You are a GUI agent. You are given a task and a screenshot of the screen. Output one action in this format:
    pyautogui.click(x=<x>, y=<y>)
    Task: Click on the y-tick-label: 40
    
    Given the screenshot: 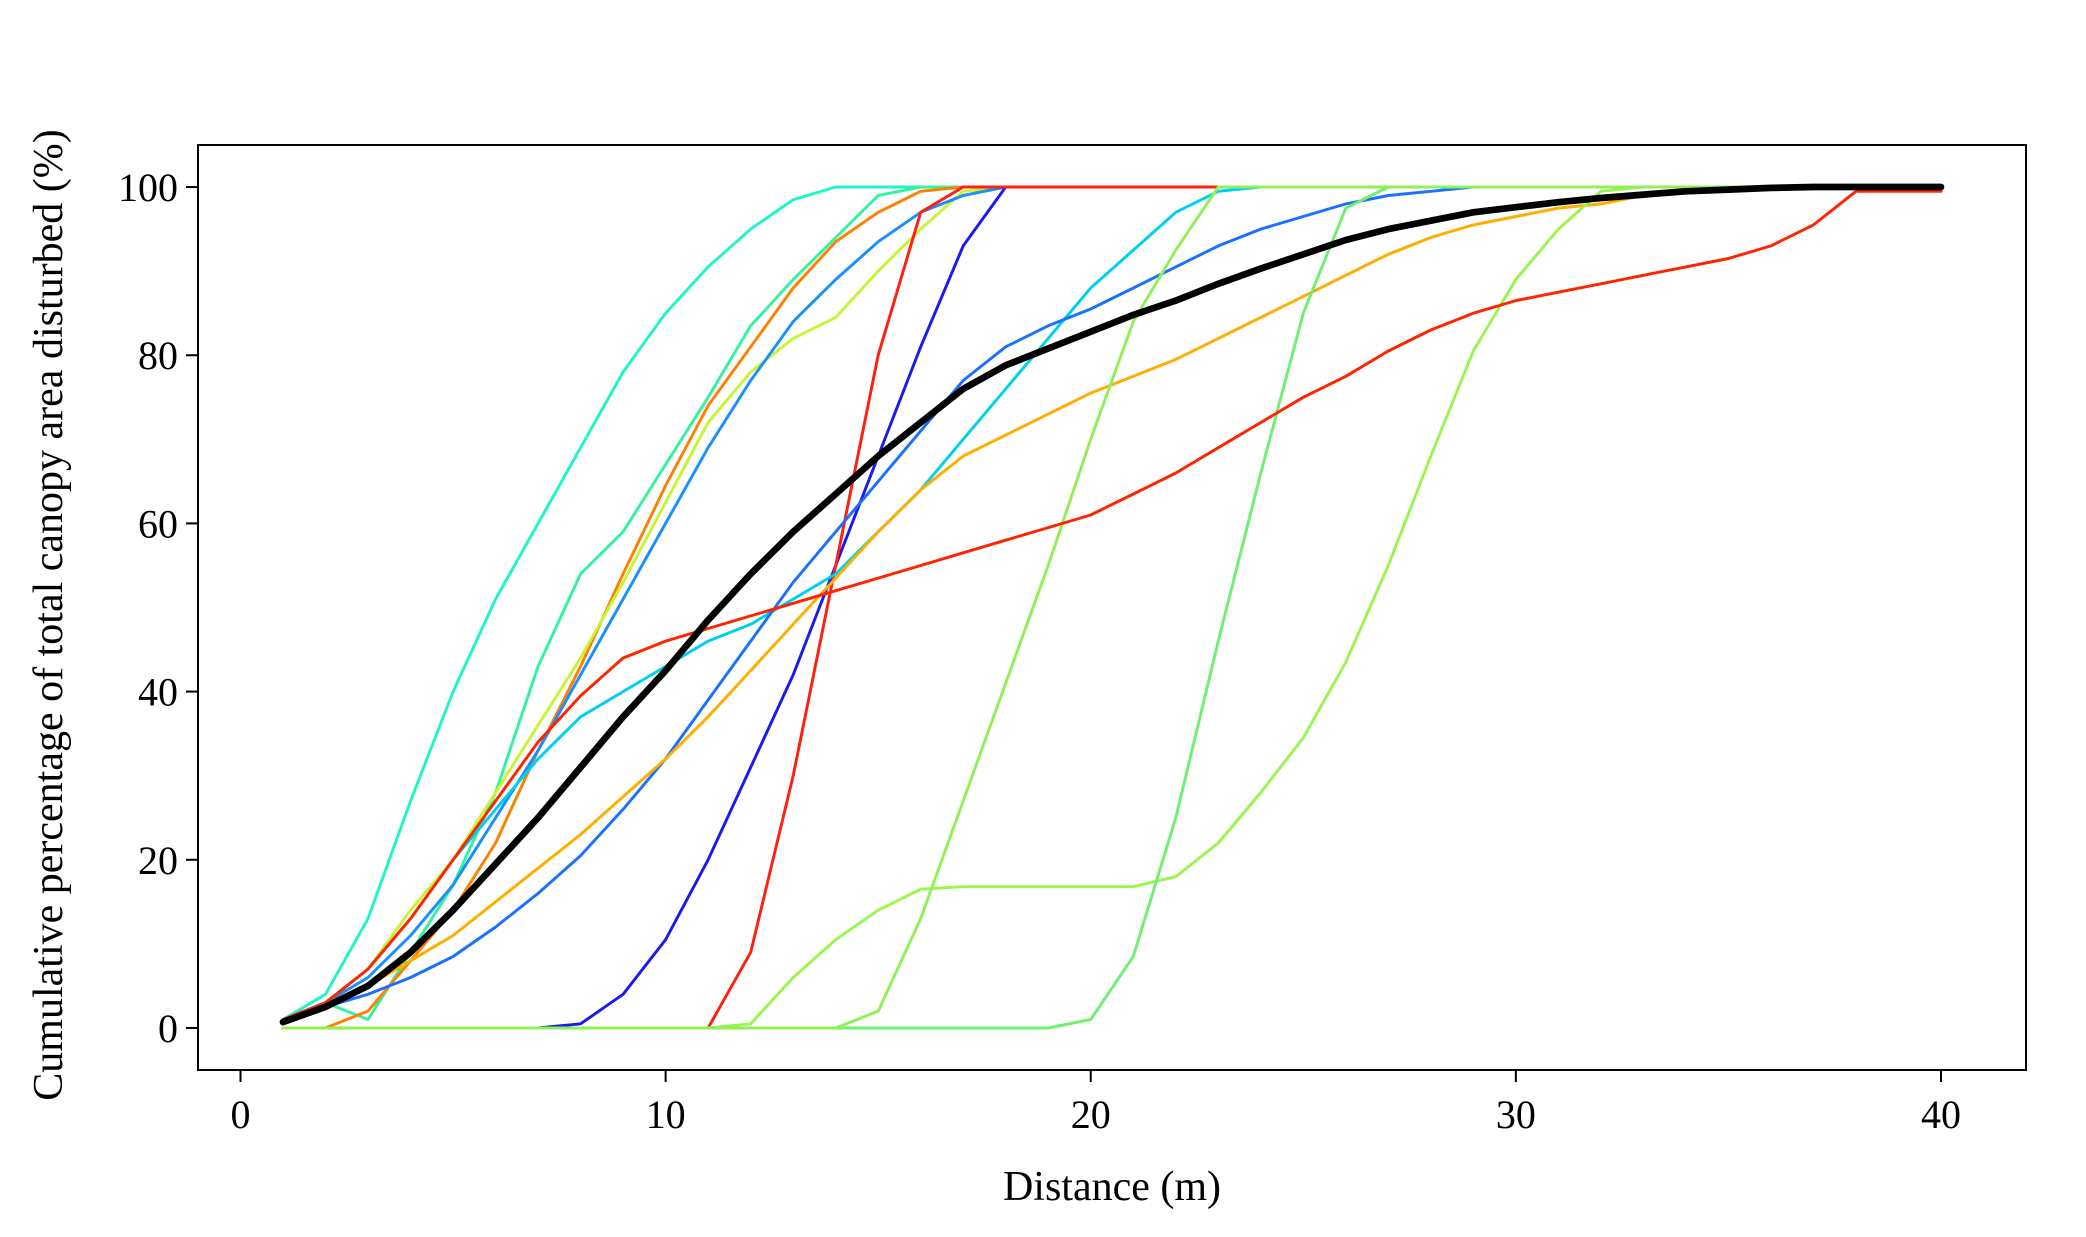 What is the action you would take?
    pyautogui.click(x=158, y=692)
    